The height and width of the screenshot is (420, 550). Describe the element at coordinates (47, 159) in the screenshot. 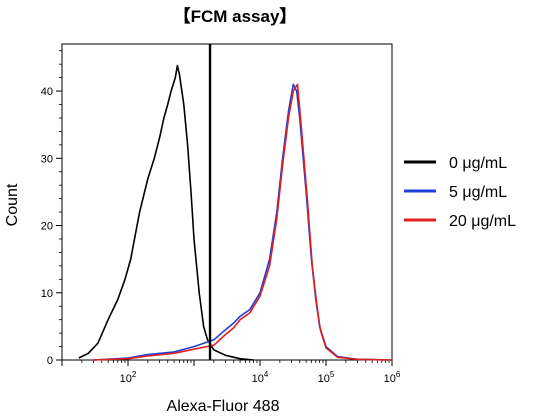

I see `y-tick-label: 30` at that location.